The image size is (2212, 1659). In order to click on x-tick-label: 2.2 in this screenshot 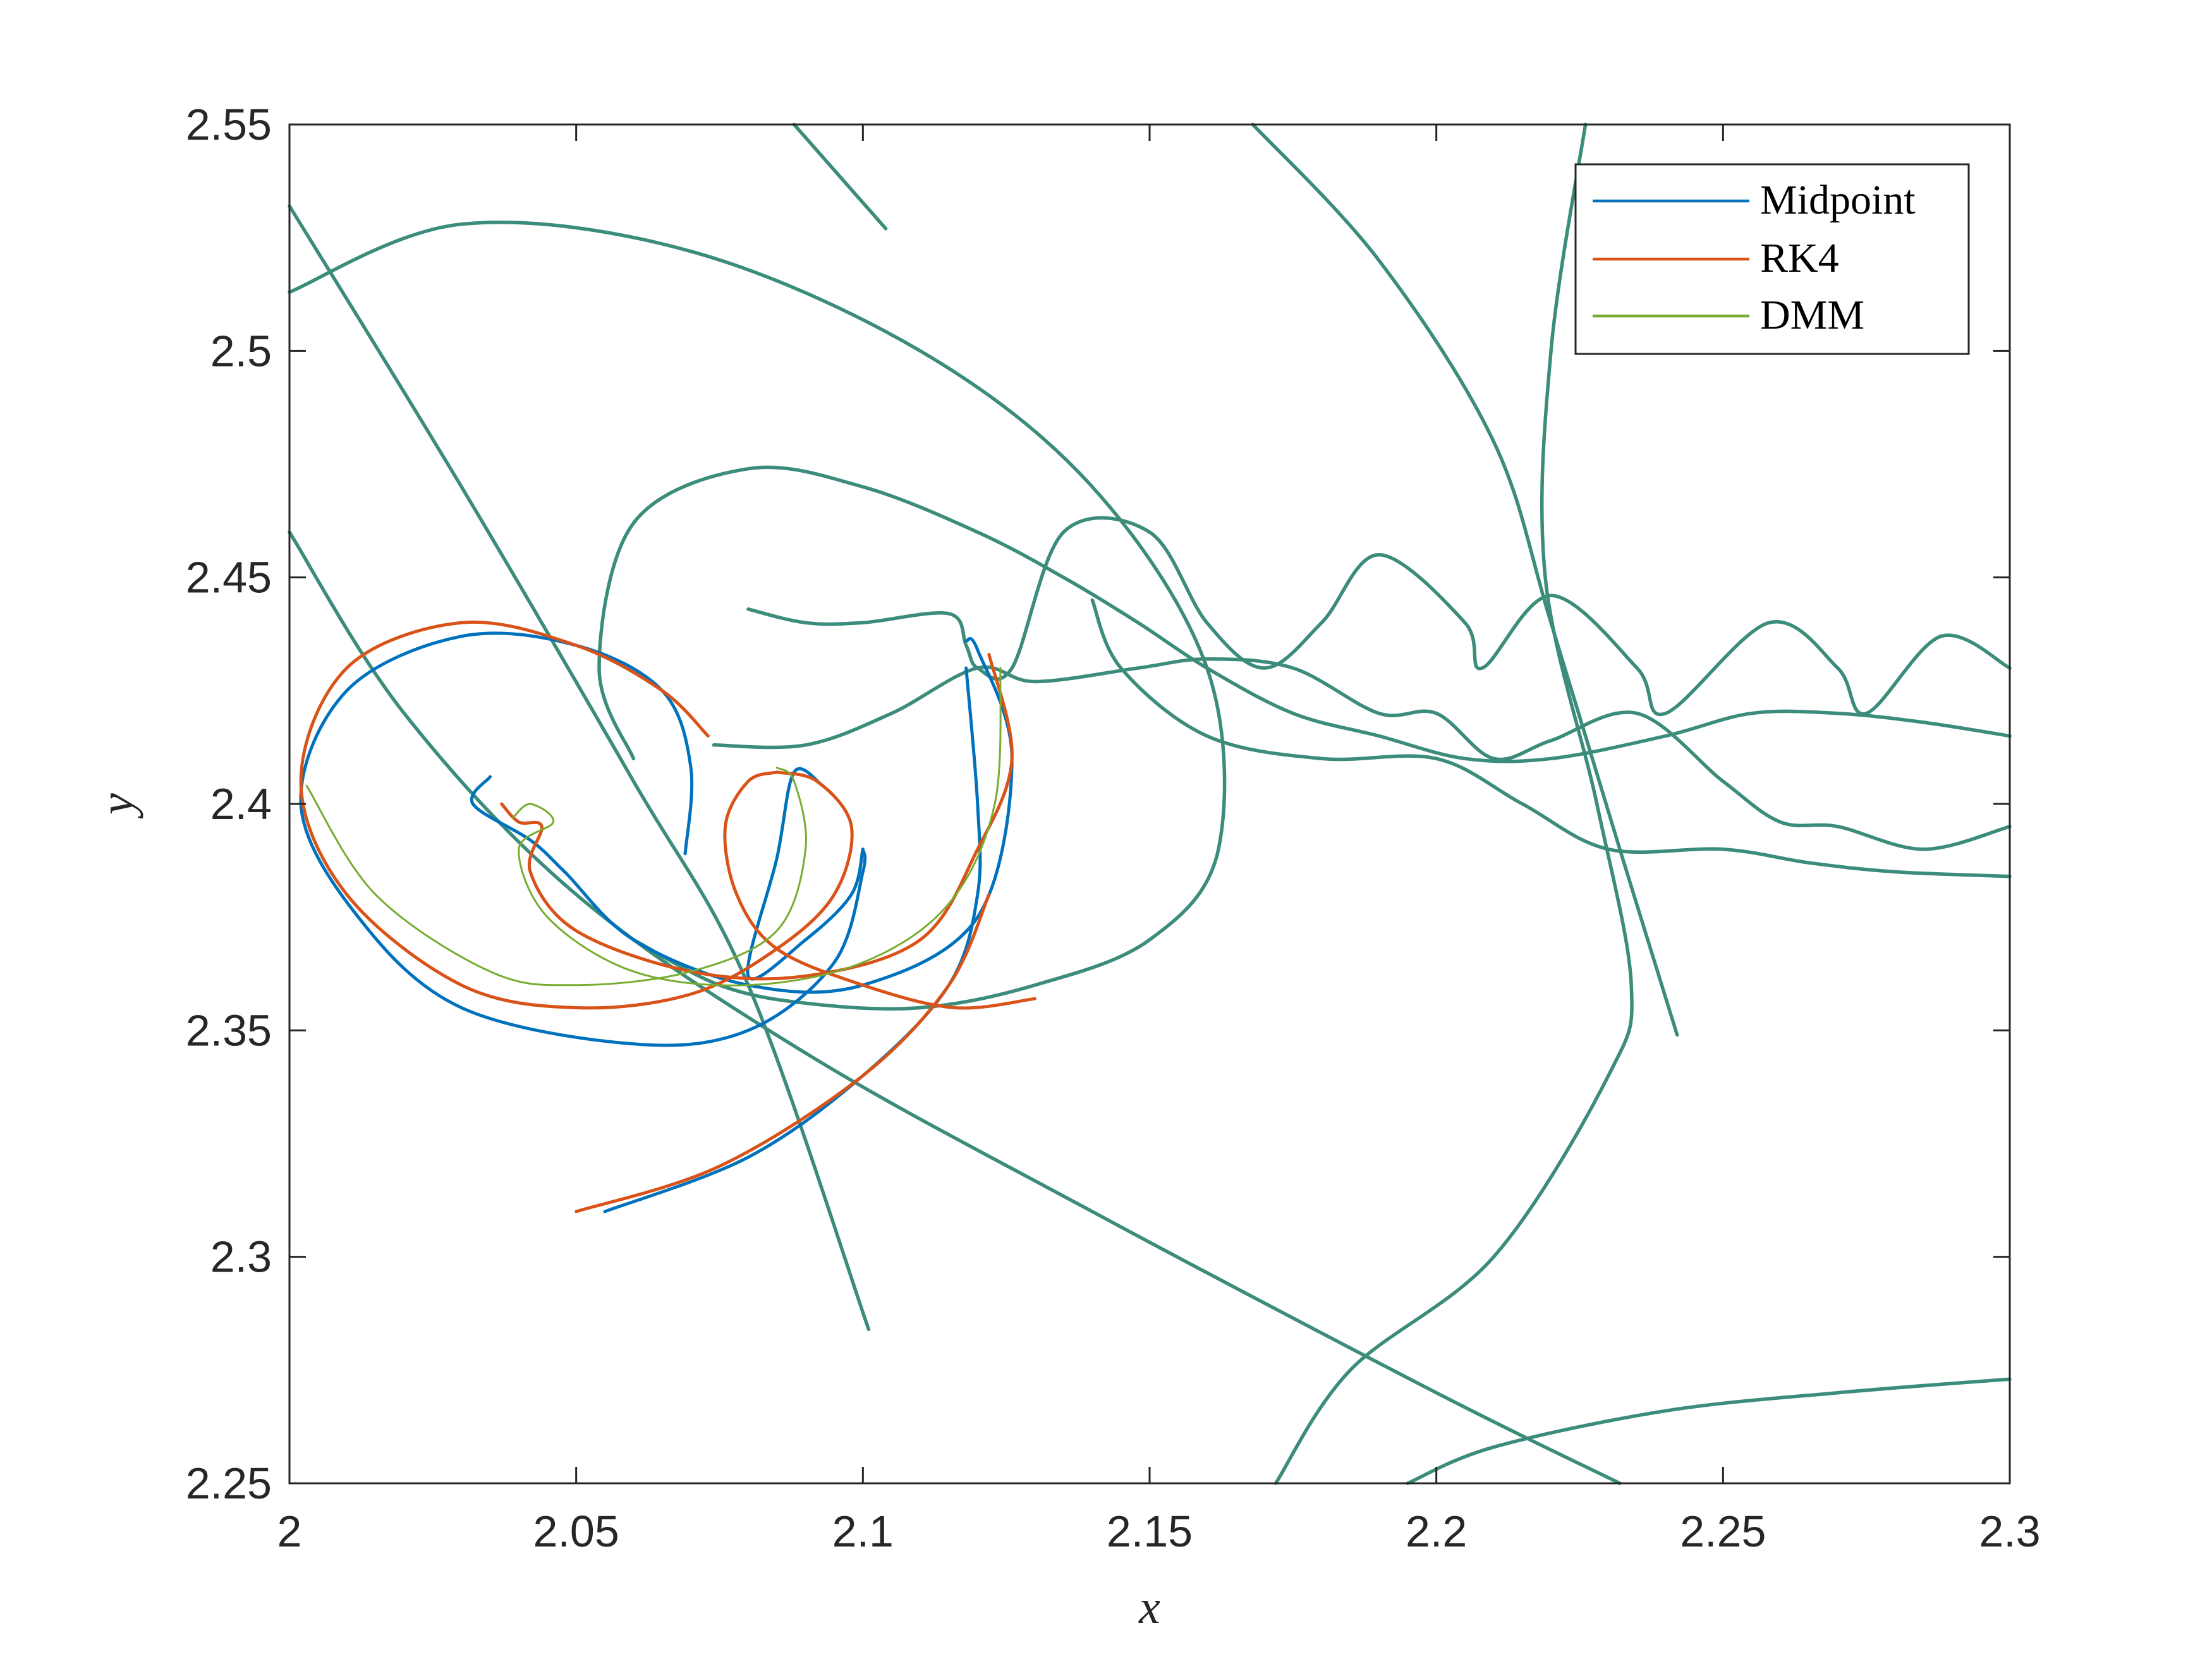, I will do `click(1436, 1531)`.